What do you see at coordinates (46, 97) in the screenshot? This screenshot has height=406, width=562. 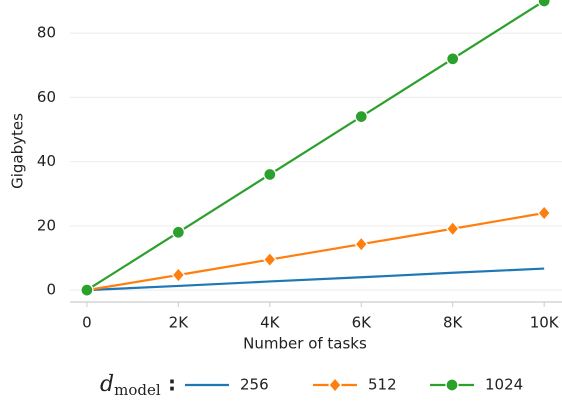 I see `y-tick-label: 60` at bounding box center [46, 97].